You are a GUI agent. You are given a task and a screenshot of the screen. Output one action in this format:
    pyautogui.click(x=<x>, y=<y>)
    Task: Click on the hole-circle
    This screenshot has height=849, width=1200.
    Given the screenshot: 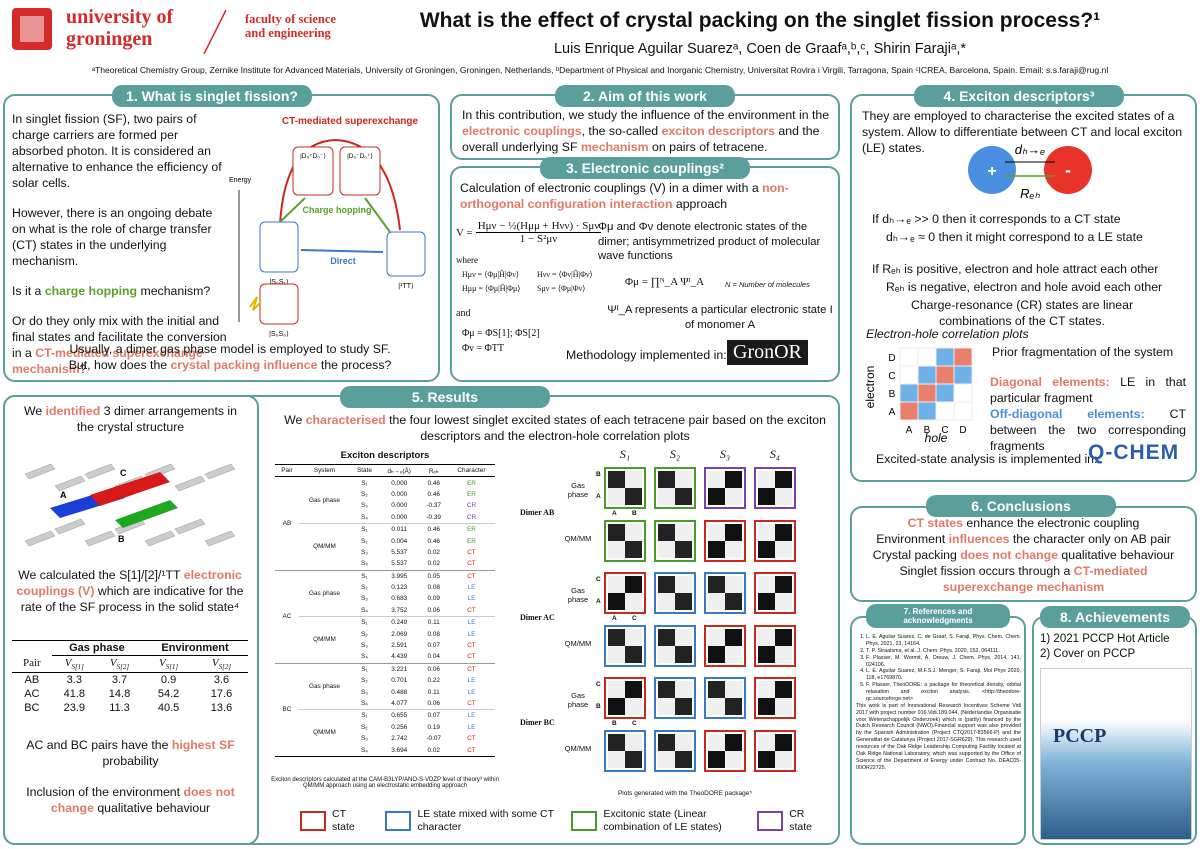 What is the action you would take?
    pyautogui.click(x=992, y=170)
    